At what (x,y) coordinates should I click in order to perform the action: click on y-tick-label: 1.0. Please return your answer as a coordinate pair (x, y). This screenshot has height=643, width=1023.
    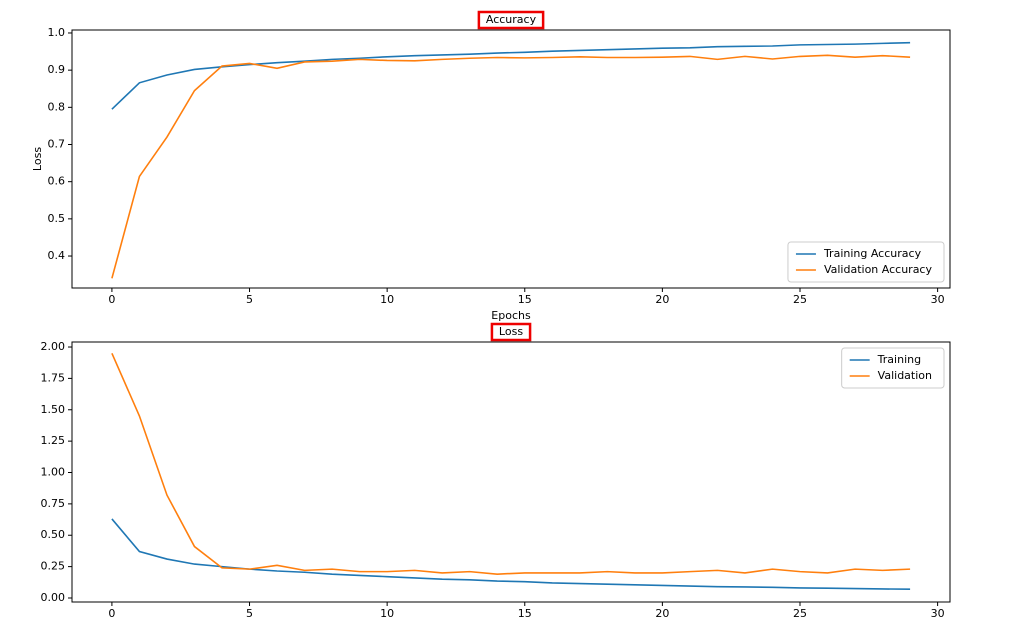
    Looking at the image, I should click on (57, 32).